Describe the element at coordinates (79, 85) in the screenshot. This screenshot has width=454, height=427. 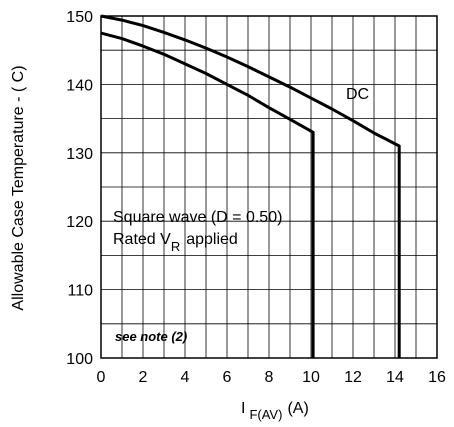
I see `y-tick-label: 140` at that location.